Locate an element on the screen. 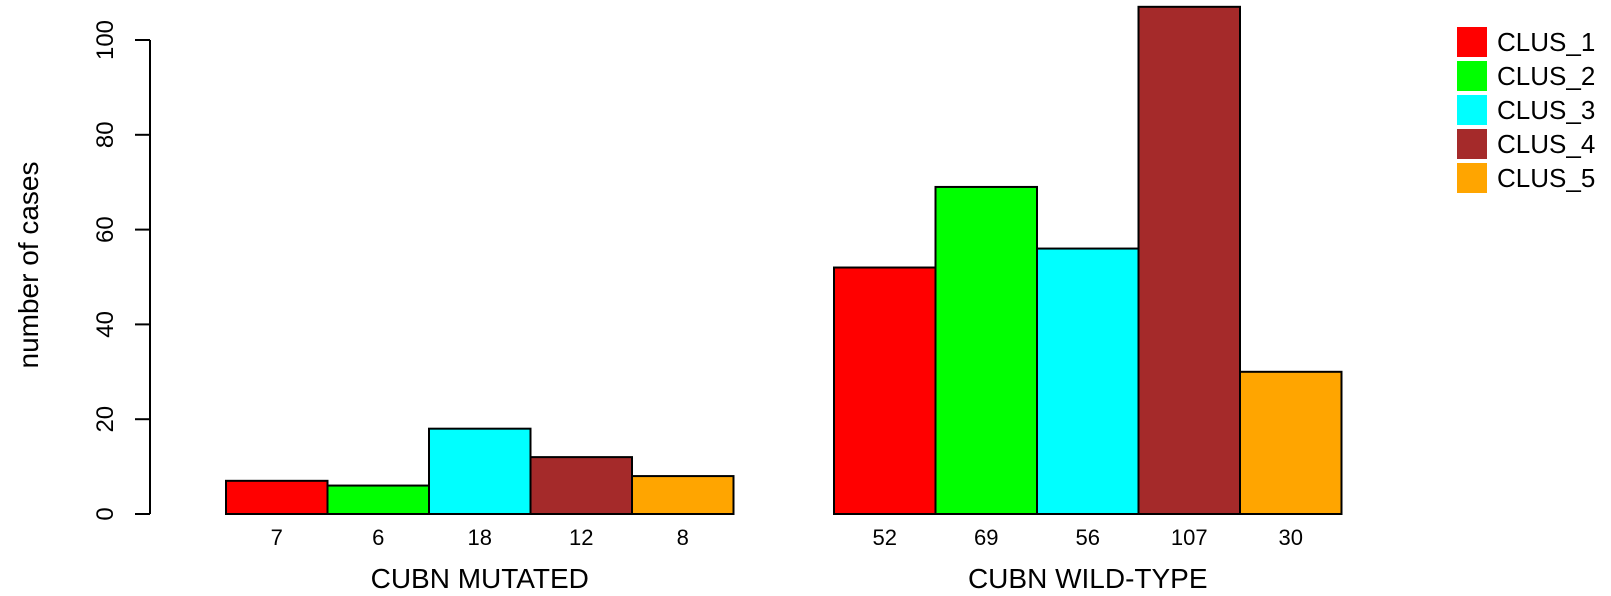 The height and width of the screenshot is (596, 1611). bar-value-label: 18 is located at coordinates (480, 537).